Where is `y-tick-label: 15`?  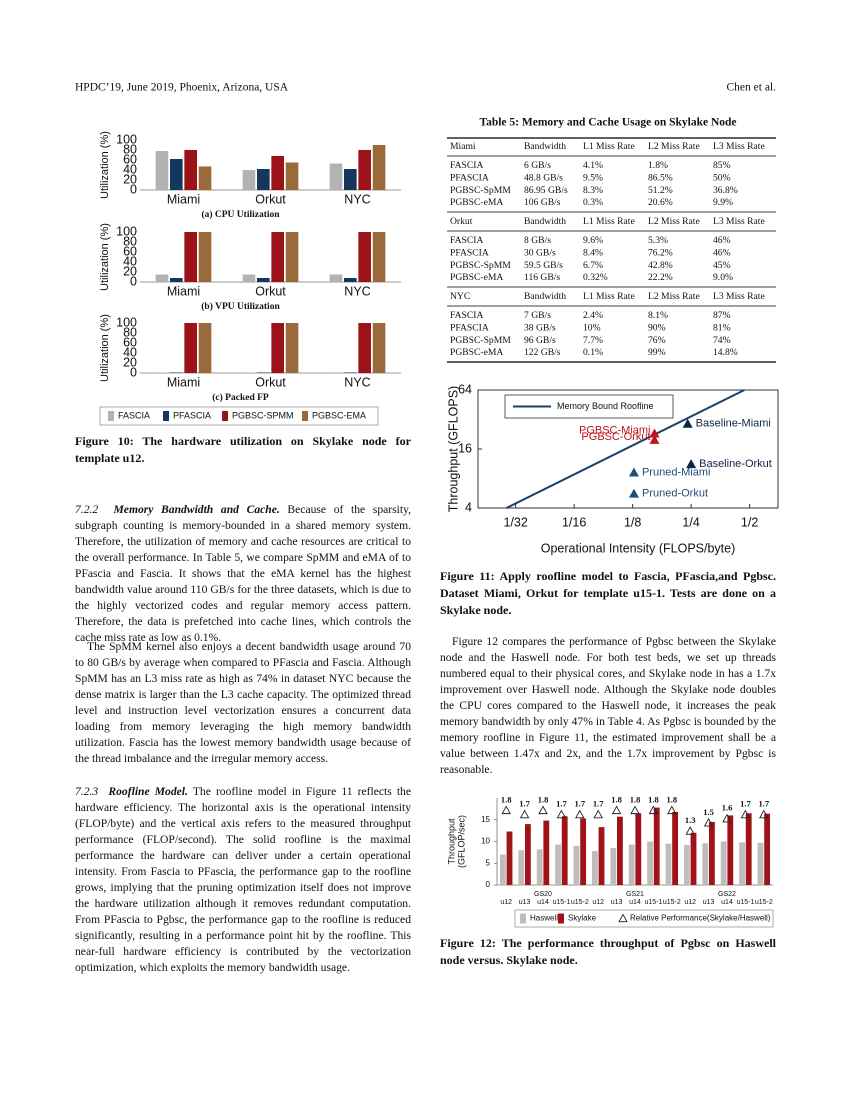 y-tick-label: 15 is located at coordinates (485, 819).